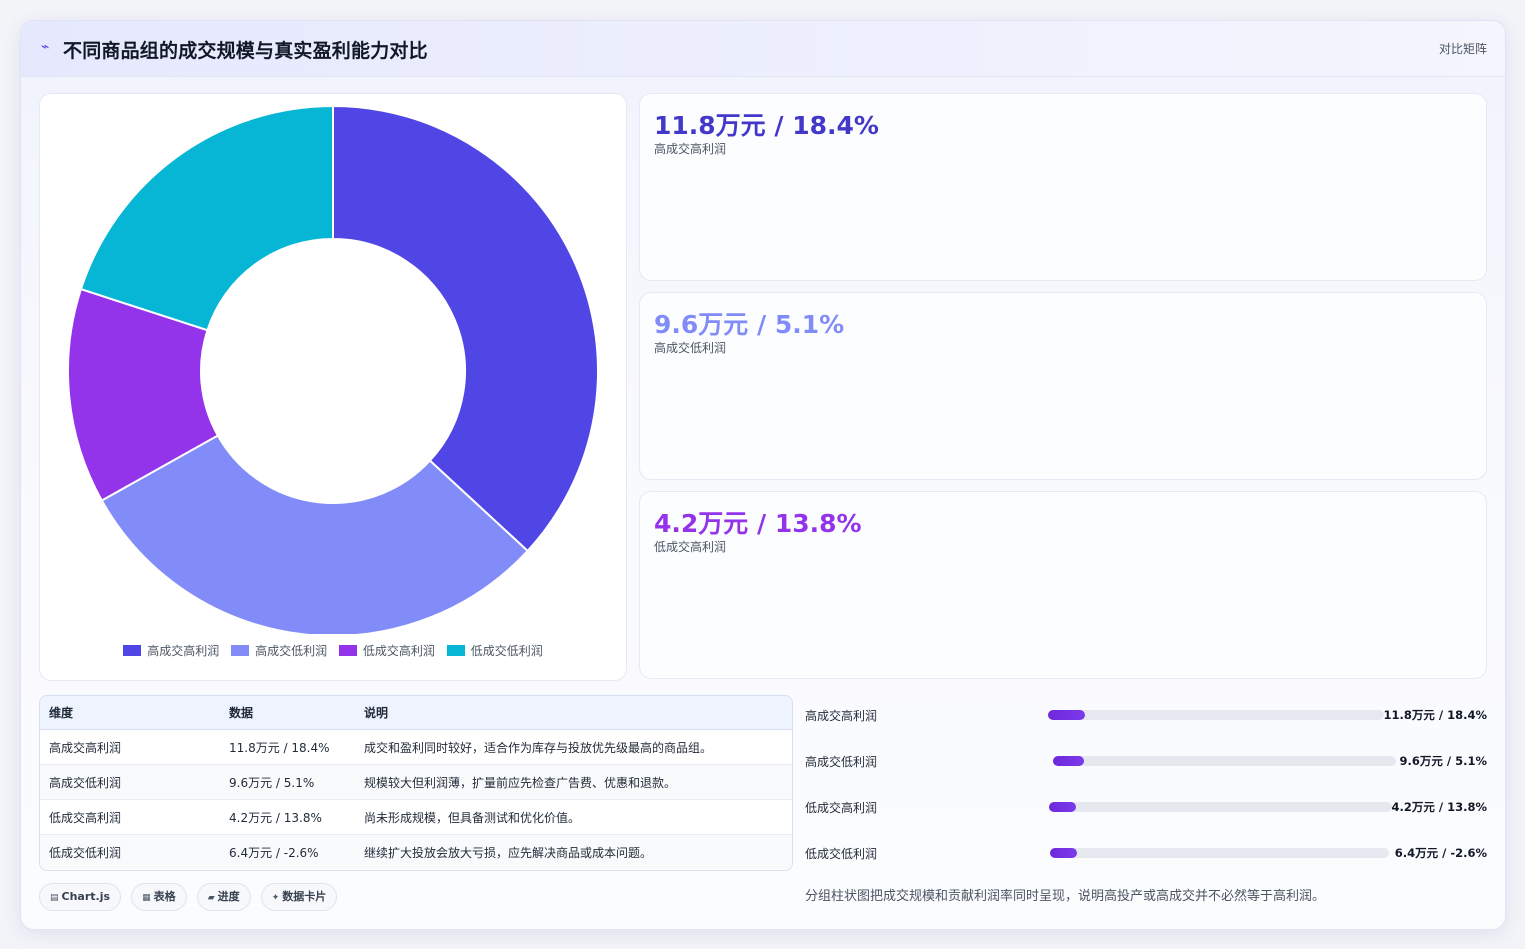 The width and height of the screenshot is (1525, 949). I want to click on progress-value: 11.8万元 / 18.4%, so click(1435, 715).